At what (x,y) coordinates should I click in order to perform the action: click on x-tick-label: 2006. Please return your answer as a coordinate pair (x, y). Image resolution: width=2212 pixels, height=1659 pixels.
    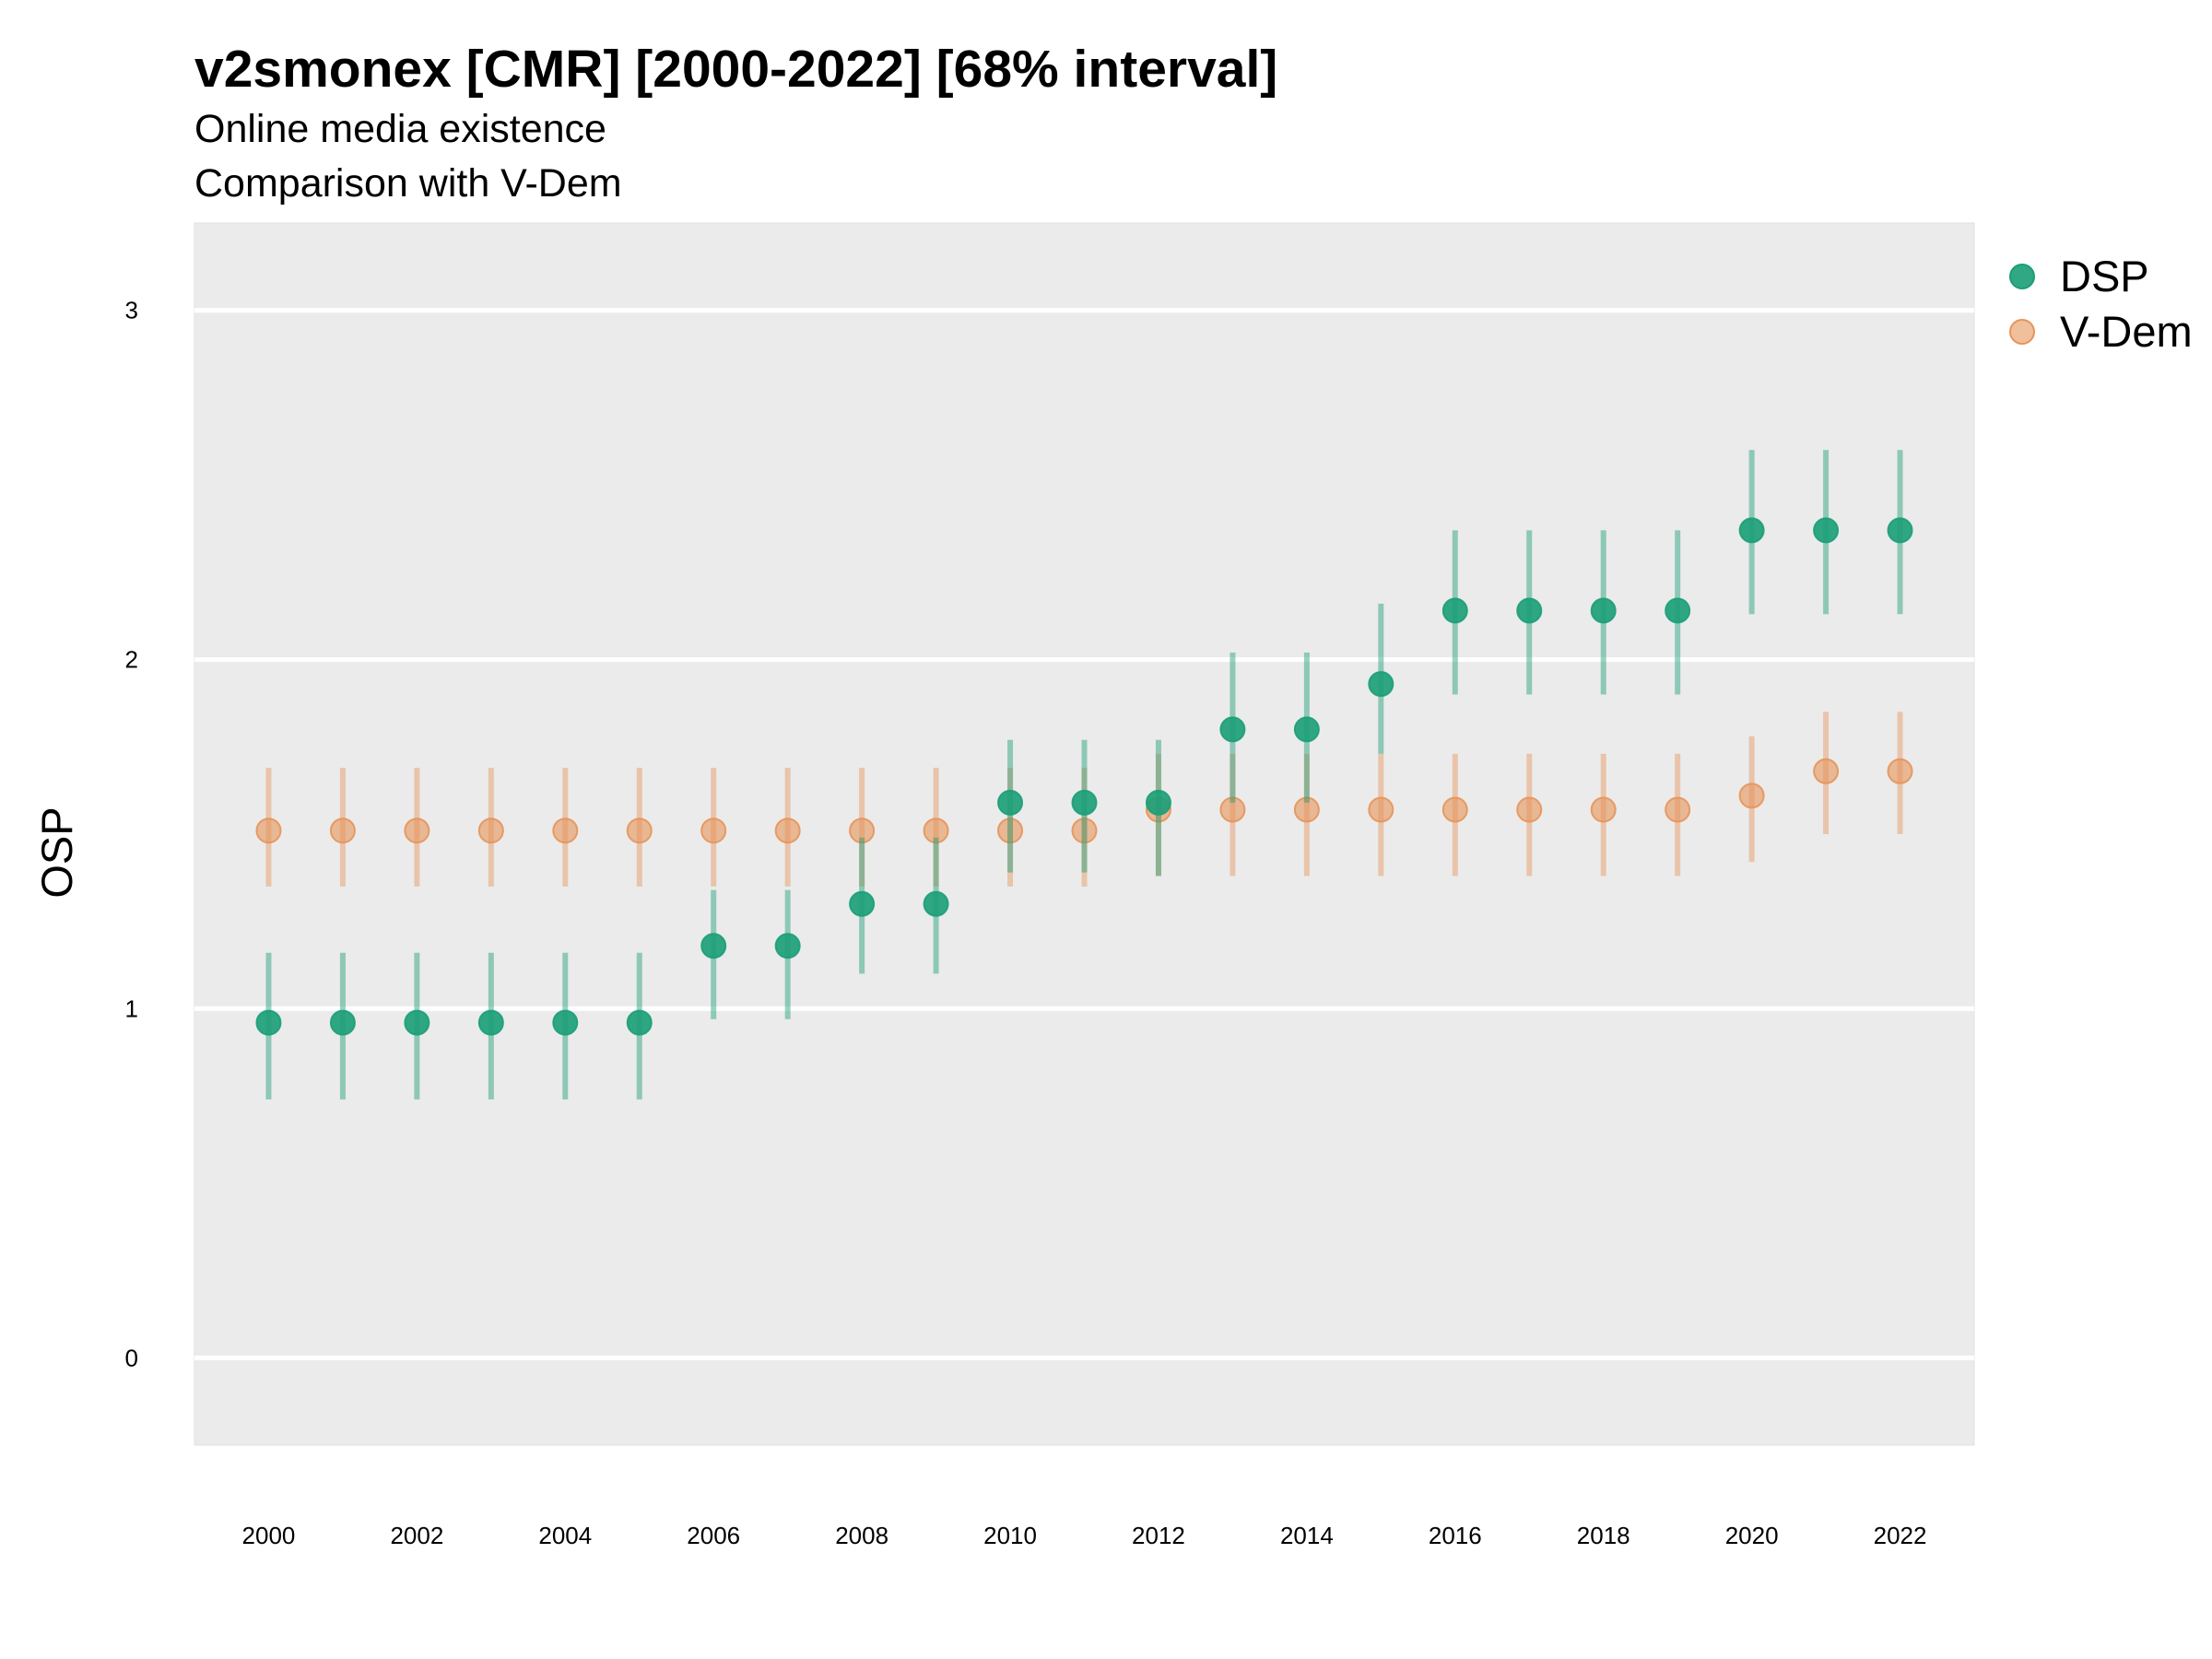
    Looking at the image, I should click on (713, 1535).